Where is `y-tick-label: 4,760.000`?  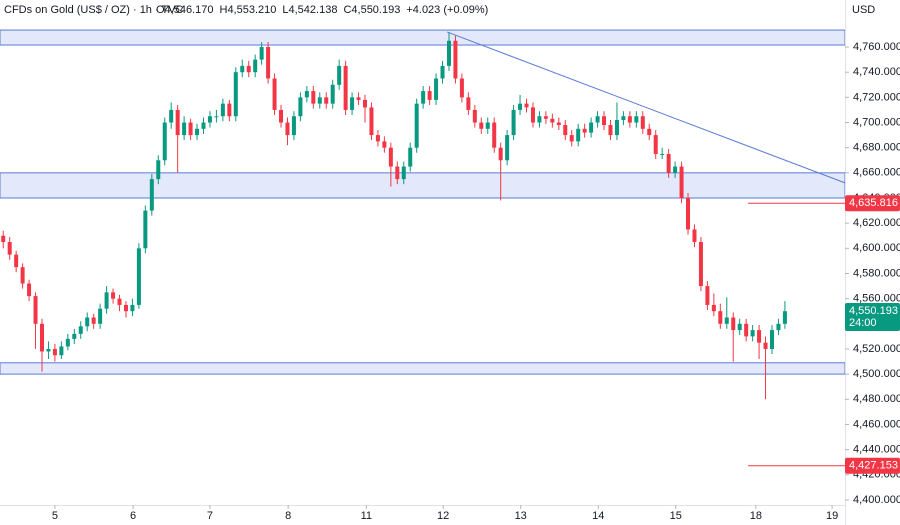
y-tick-label: 4,760.000 is located at coordinates (876, 47).